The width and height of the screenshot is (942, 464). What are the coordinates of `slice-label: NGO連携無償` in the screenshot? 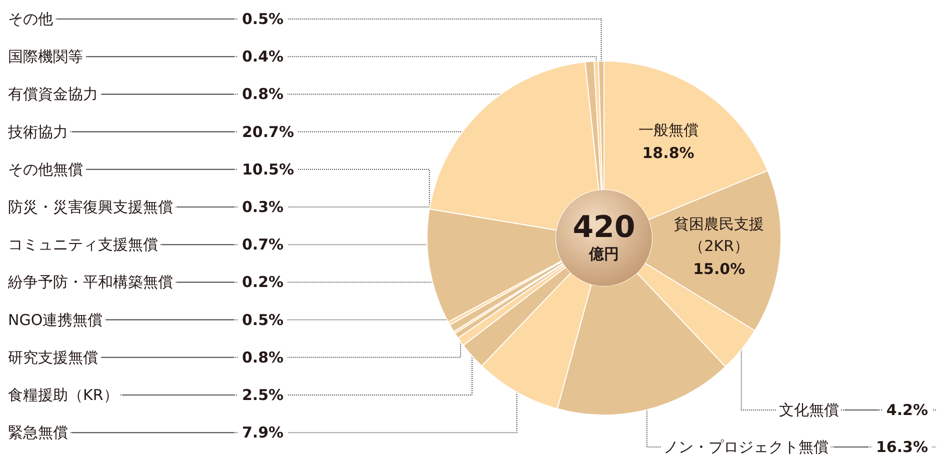 It's located at (55, 319).